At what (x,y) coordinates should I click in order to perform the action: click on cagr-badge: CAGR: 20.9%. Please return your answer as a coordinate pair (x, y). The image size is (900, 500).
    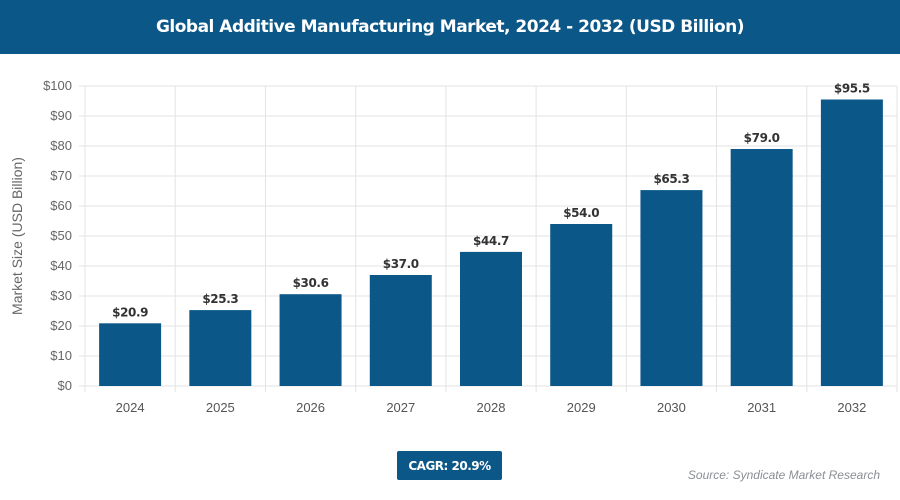
    Looking at the image, I should click on (449, 465).